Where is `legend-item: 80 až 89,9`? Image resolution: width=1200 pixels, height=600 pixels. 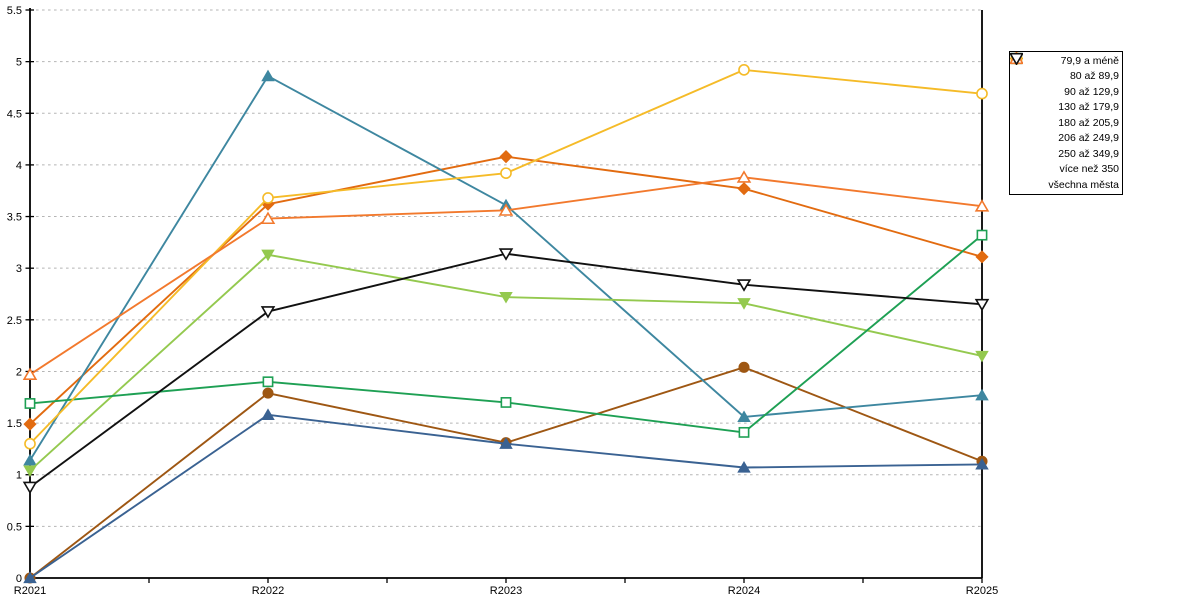 legend-item: 80 až 89,9 is located at coordinates (1064, 68).